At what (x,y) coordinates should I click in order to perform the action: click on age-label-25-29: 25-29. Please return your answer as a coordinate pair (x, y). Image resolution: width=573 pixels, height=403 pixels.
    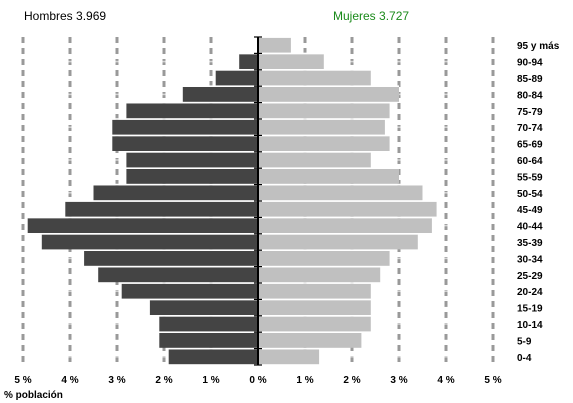
    Looking at the image, I should click on (530, 276).